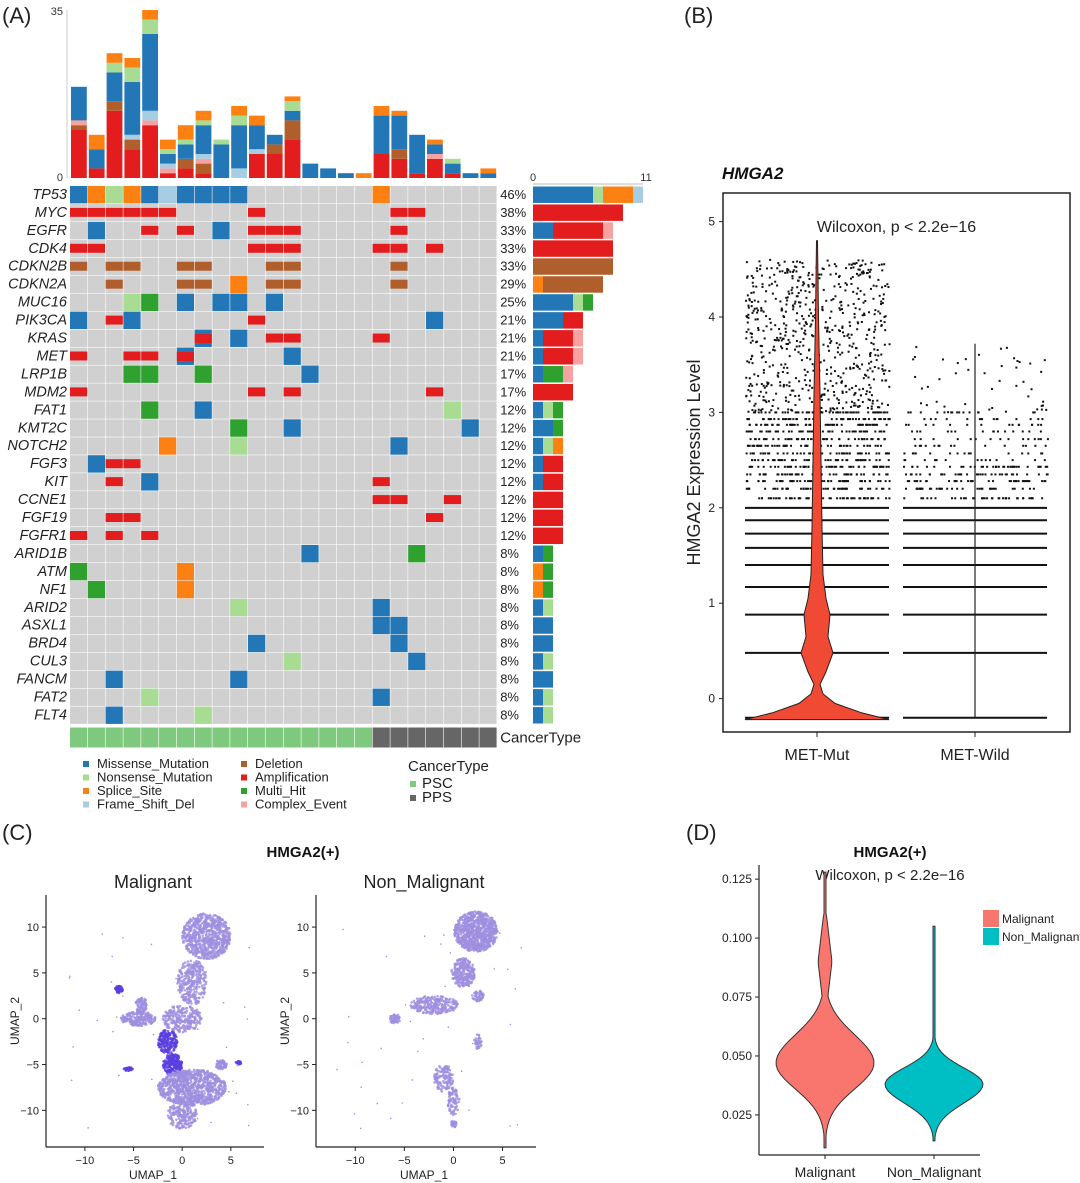 This screenshot has height=1183, width=1080. What do you see at coordinates (43, 428) in the screenshot?
I see `gene-label: KMT2C` at bounding box center [43, 428].